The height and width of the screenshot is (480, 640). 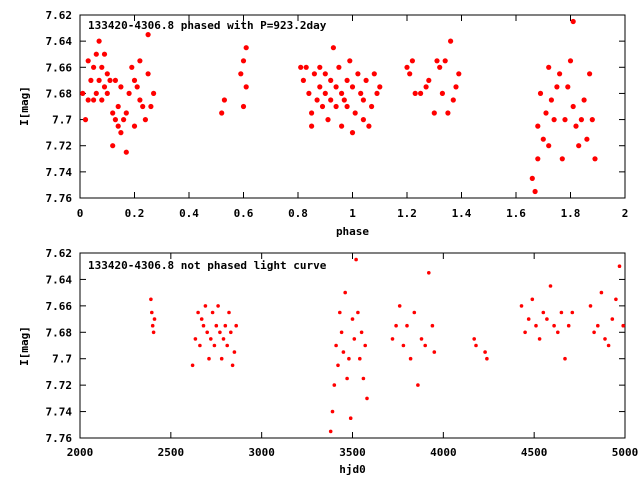 I want to click on y-tick-label: 7.62, so click(x=59, y=15).